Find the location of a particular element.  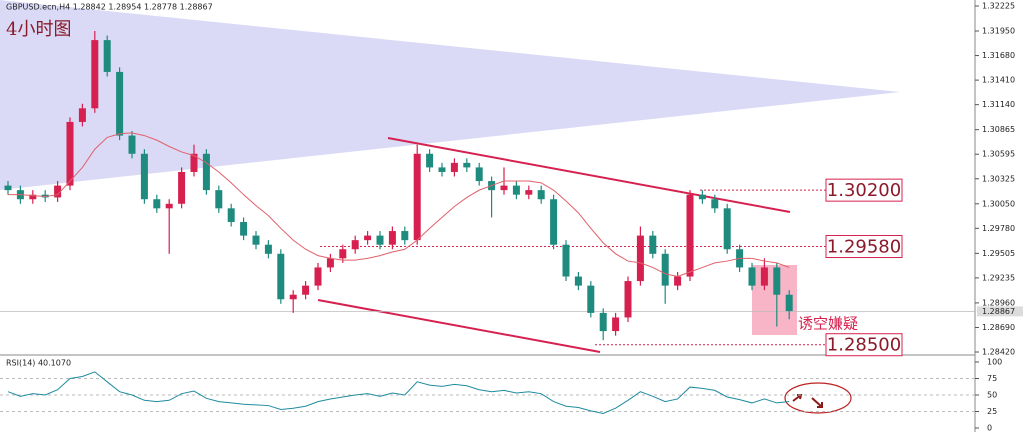

chart-title: 4小时图 is located at coordinates (38, 29).